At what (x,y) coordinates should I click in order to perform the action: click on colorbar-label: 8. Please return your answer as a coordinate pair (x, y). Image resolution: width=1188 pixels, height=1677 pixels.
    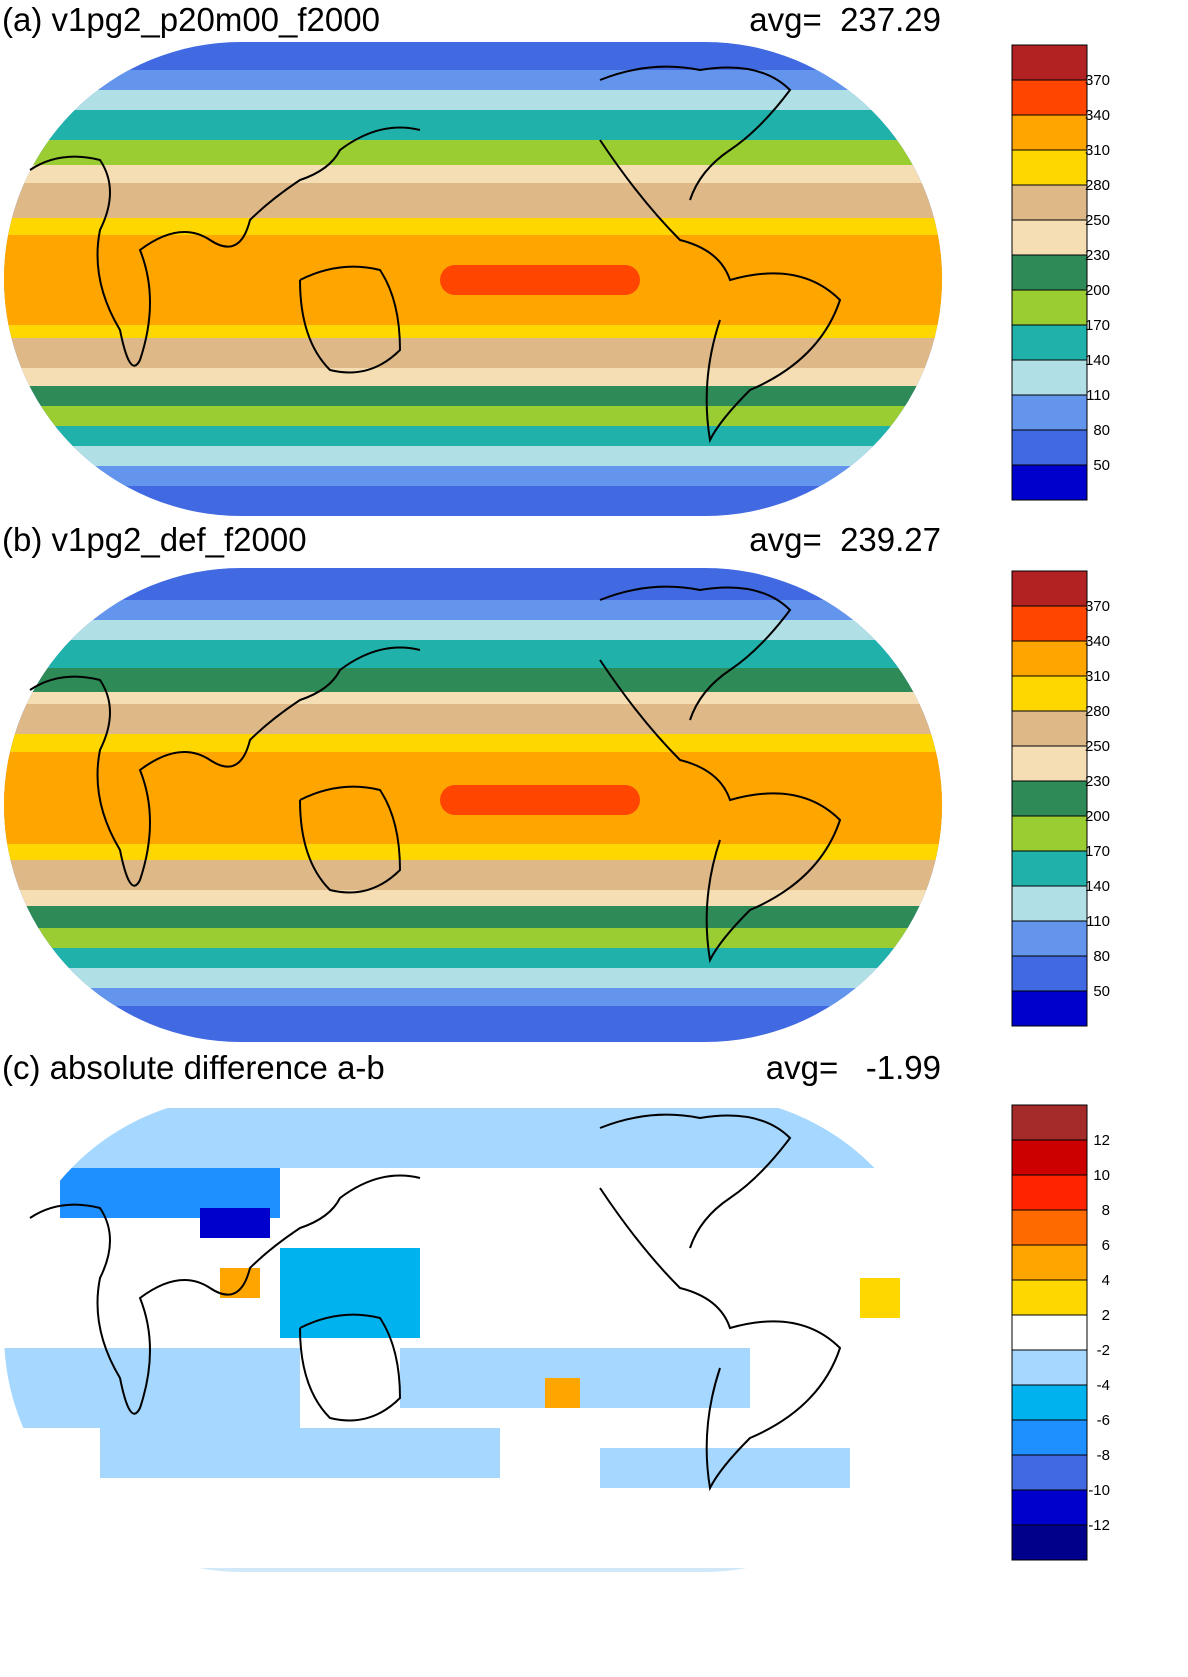
    Looking at the image, I should click on (1106, 1210).